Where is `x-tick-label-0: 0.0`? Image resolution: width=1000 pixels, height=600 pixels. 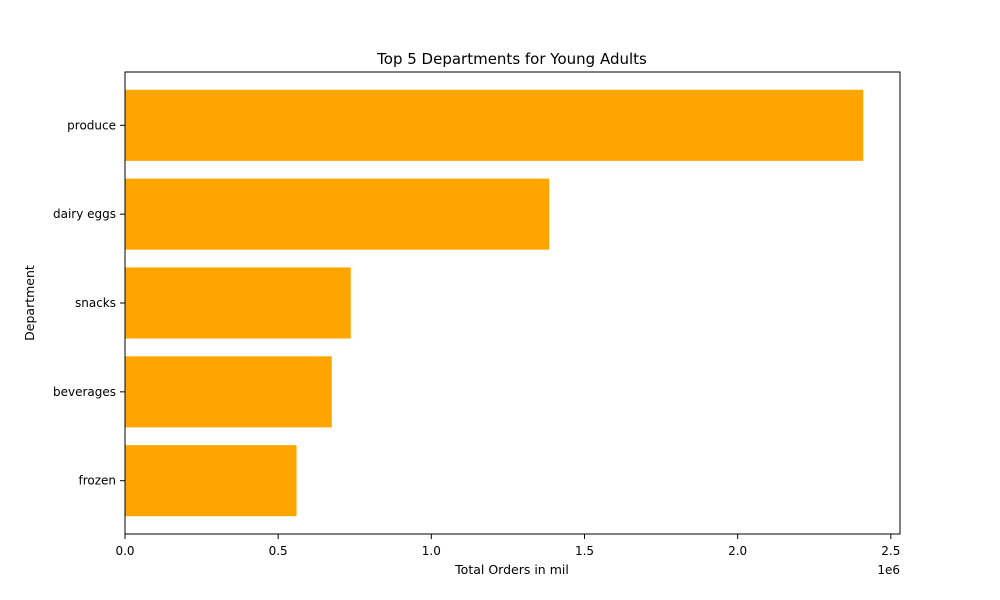
x-tick-label-0: 0.0 is located at coordinates (124, 551).